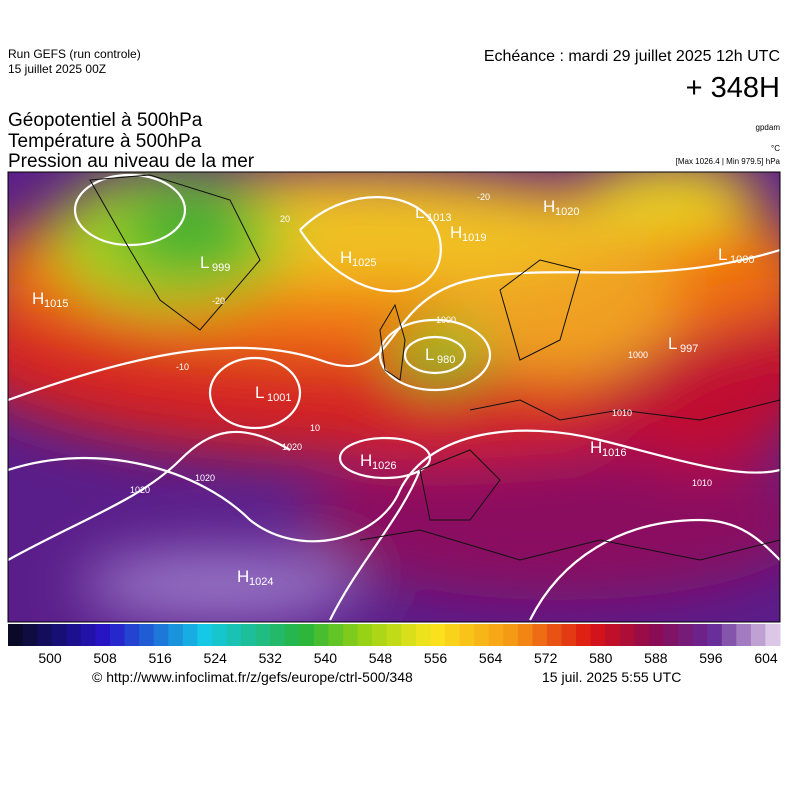  I want to click on pressure-value: 999, so click(221, 268).